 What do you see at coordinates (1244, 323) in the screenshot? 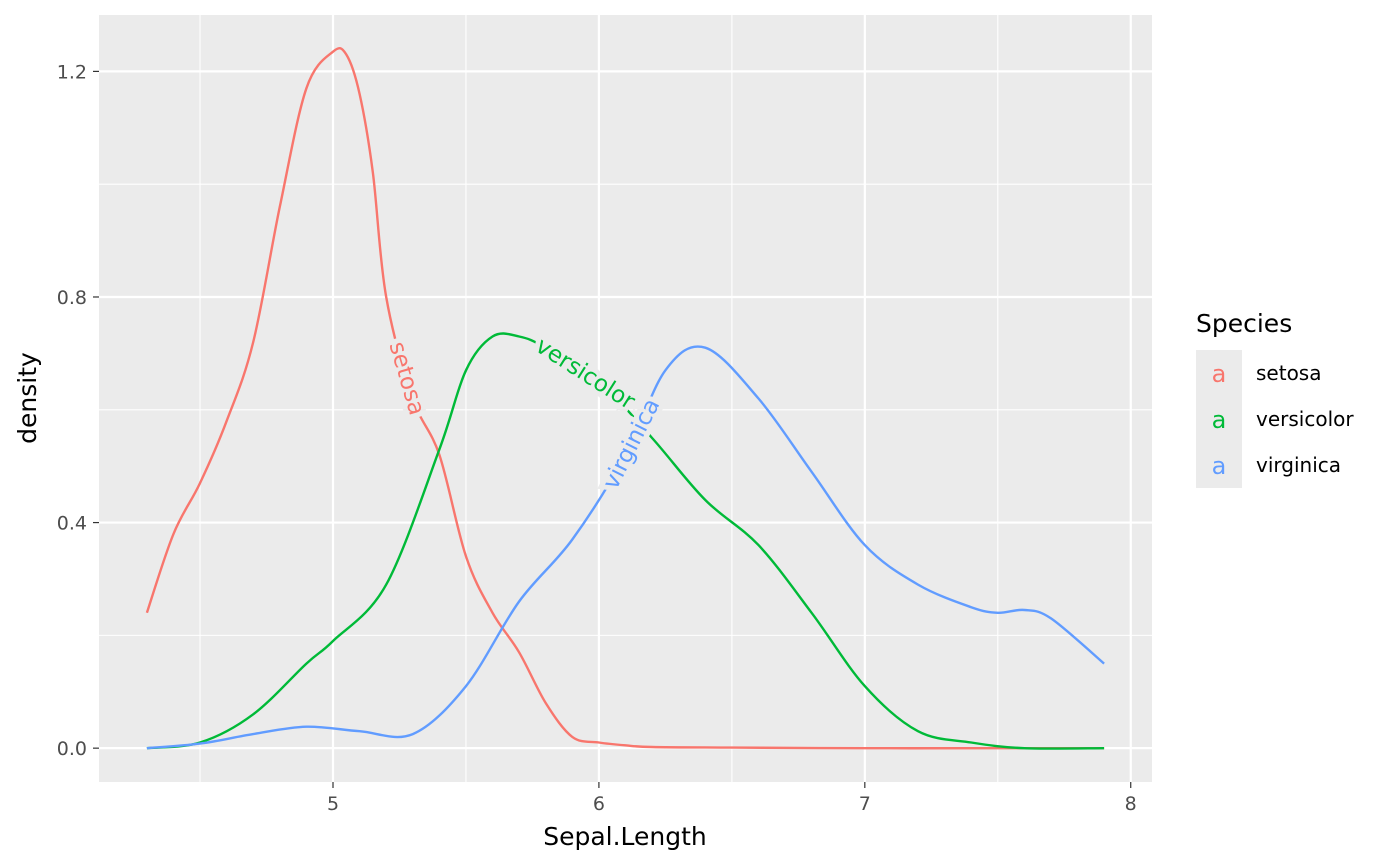
I see `legend-title: Species` at bounding box center [1244, 323].